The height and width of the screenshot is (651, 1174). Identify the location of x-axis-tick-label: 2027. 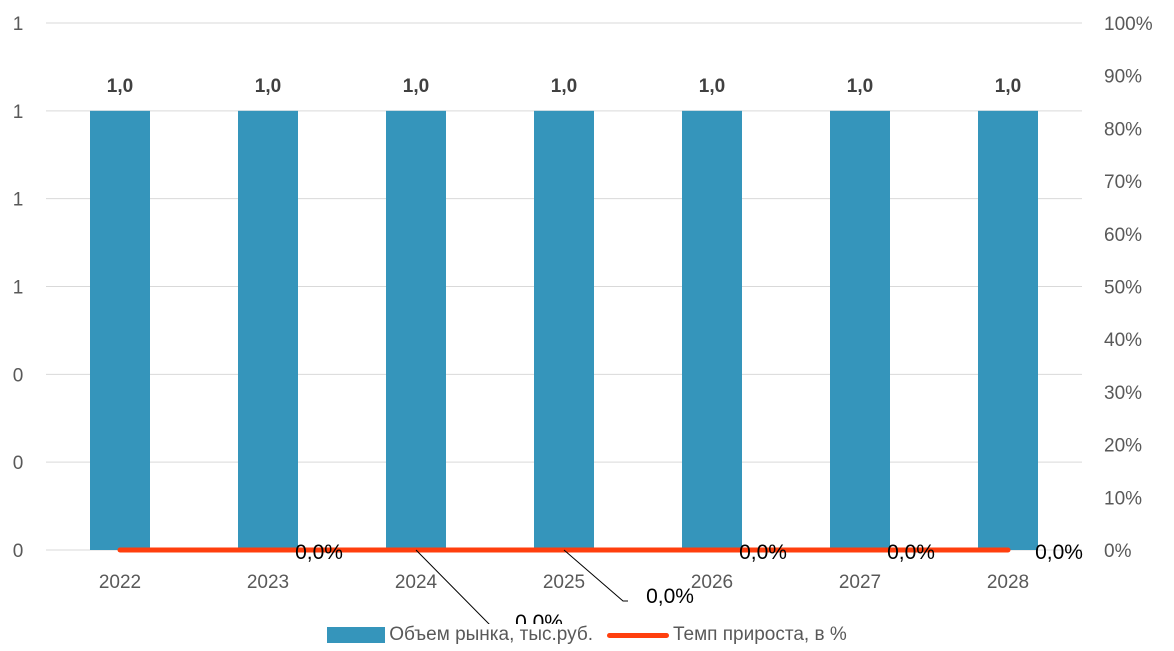
(860, 582).